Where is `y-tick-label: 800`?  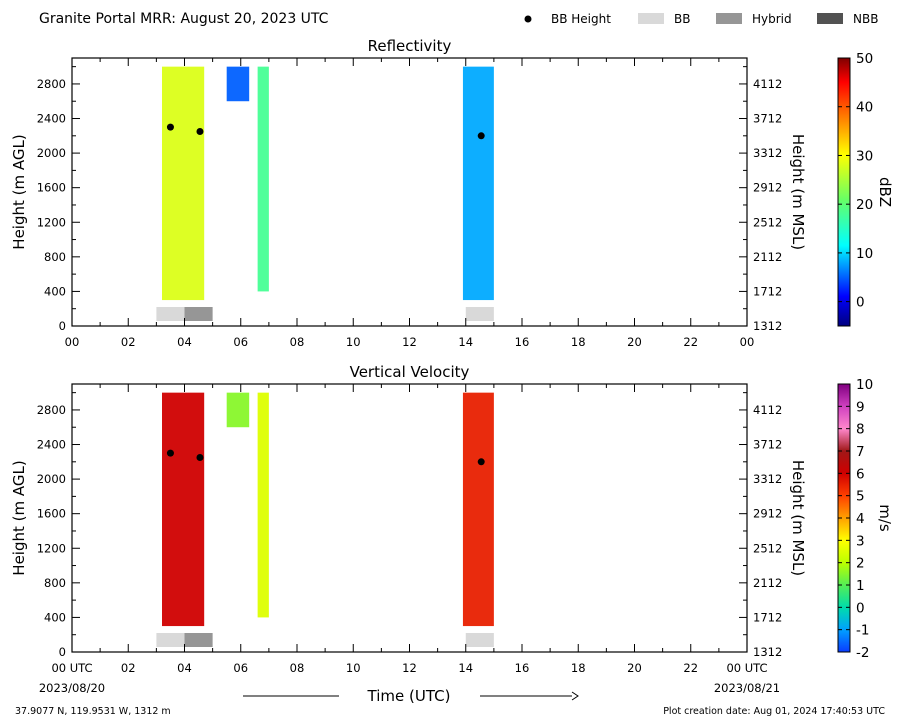 y-tick-label: 800 is located at coordinates (55, 583).